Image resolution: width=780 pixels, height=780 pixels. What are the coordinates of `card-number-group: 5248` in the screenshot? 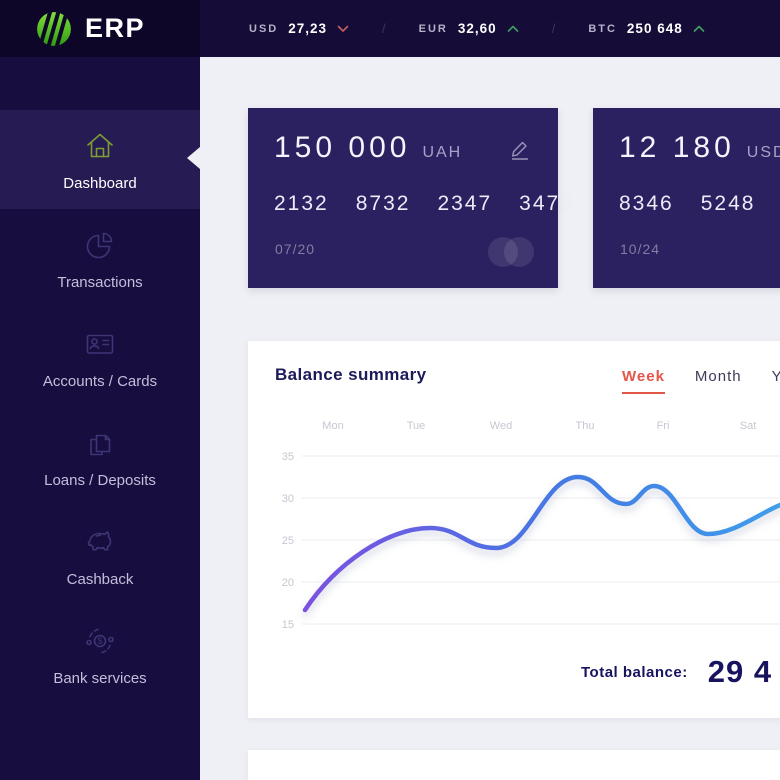 It's located at (728, 203).